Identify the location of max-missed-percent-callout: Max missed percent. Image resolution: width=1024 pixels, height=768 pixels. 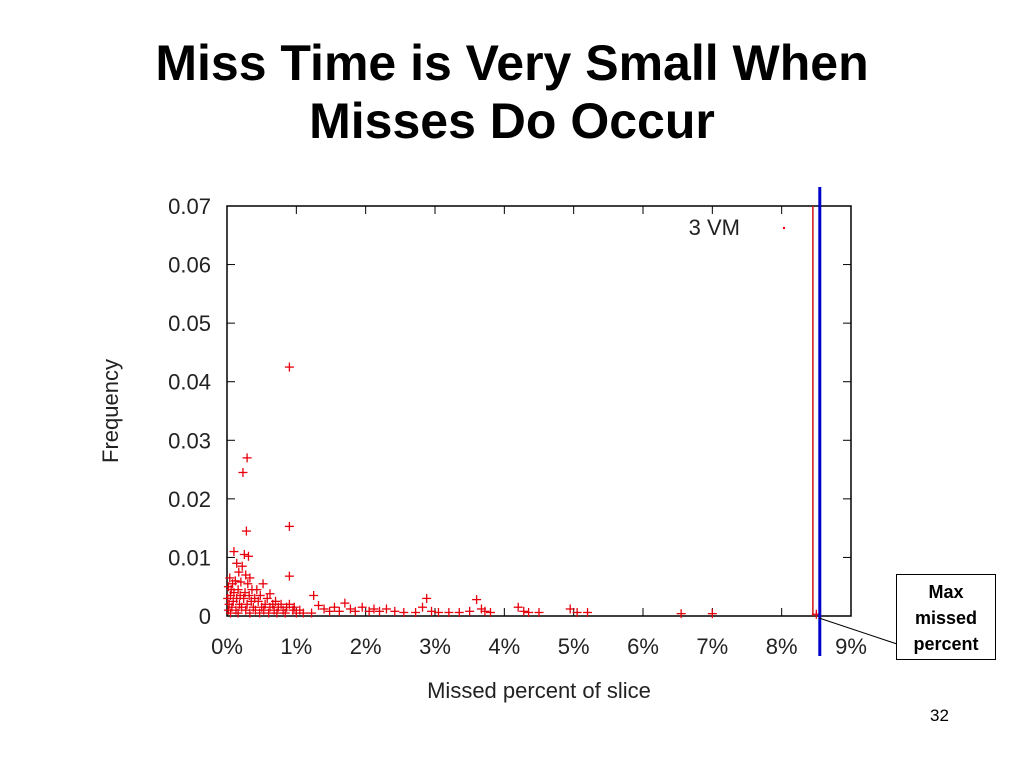
(946, 617).